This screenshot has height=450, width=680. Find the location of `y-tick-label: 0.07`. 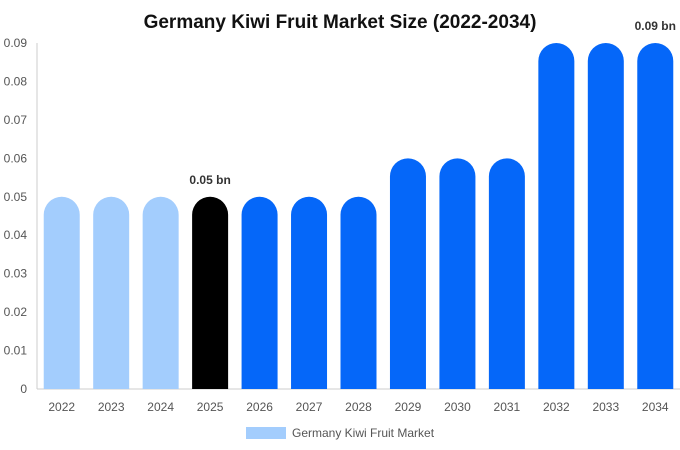

y-tick-label: 0.07 is located at coordinates (16, 120).